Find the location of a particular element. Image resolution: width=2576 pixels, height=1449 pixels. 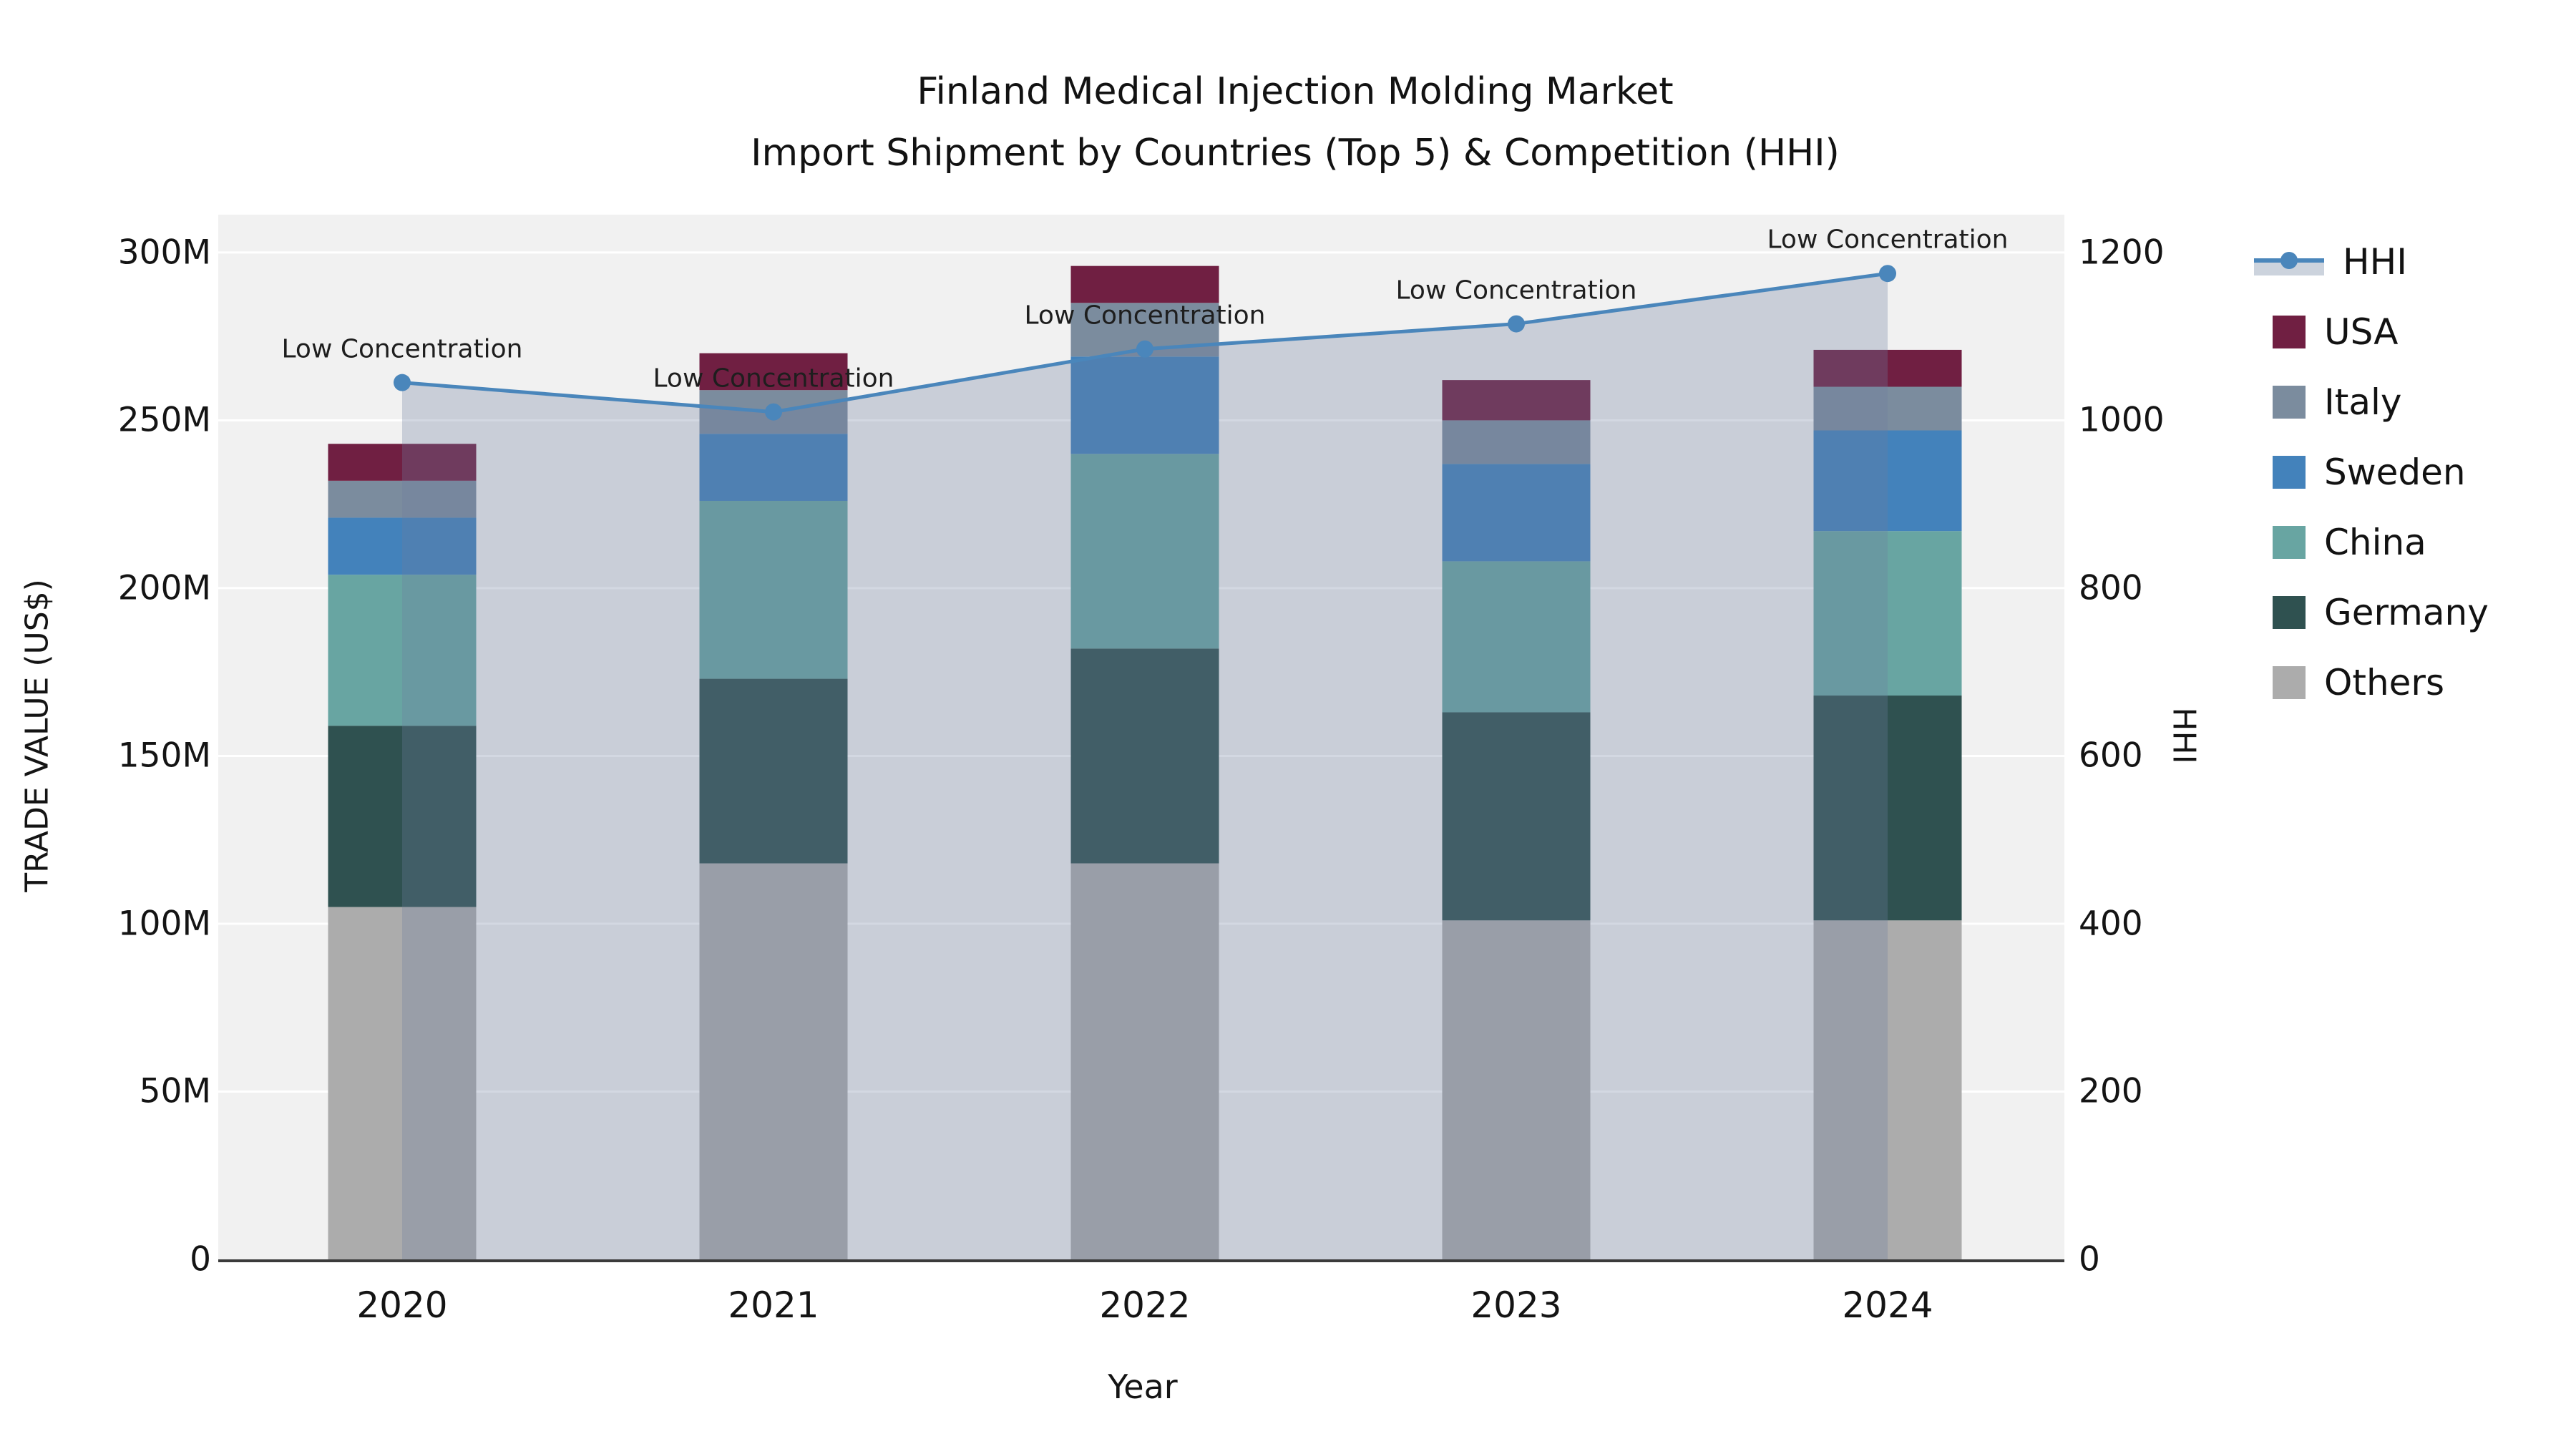

legend-item-italy: Italy is located at coordinates (2327, 402).